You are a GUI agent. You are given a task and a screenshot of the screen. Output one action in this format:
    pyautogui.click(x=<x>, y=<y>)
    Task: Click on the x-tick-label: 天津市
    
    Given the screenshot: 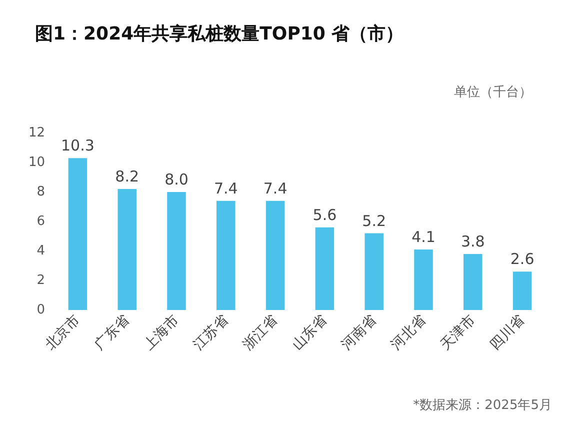 What is the action you would take?
    pyautogui.click(x=458, y=333)
    